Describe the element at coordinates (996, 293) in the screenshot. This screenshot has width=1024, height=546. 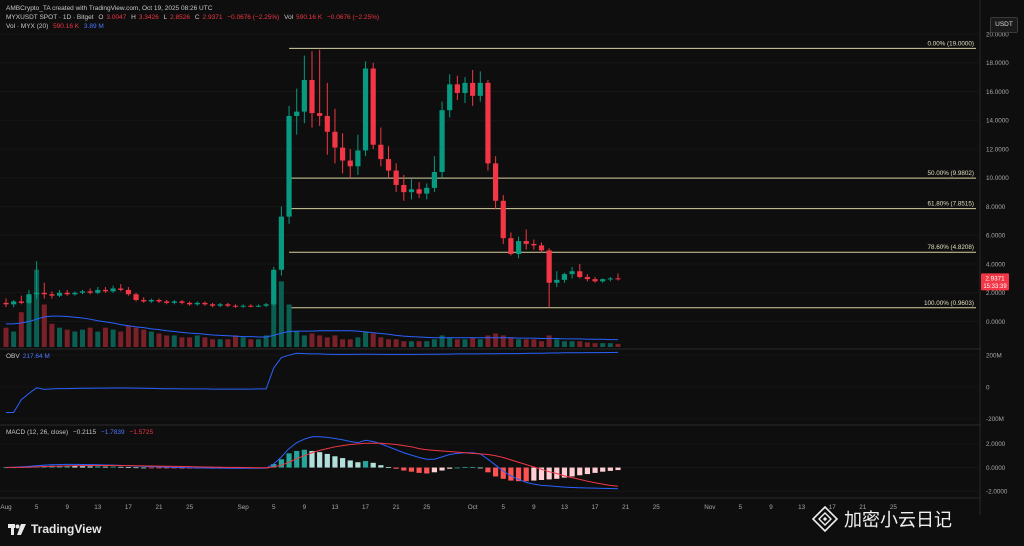
I see `price-tick-label: 2.0000` at that location.